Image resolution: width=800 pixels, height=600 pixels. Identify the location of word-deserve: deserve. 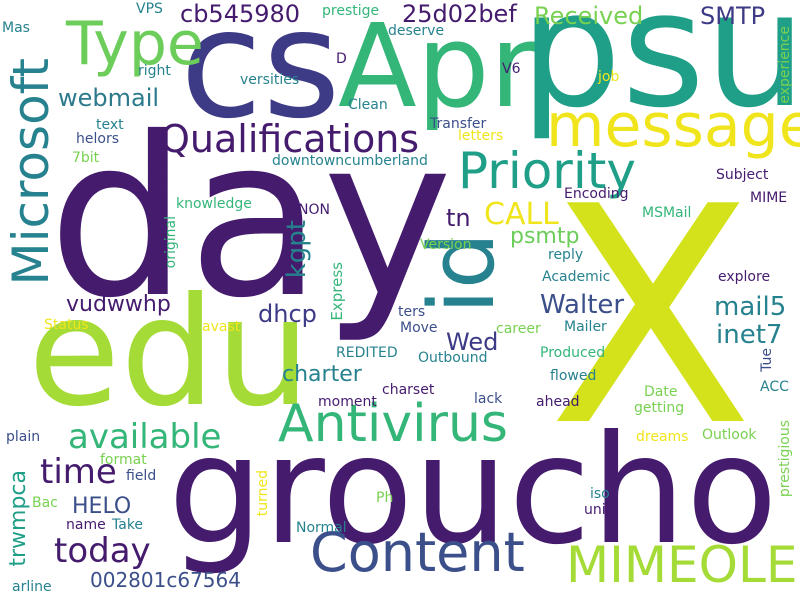
(416, 31).